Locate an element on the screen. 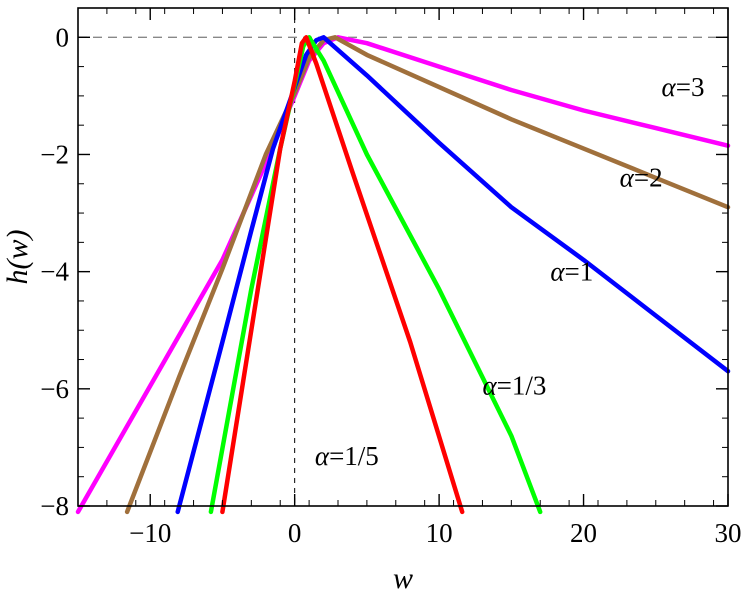  x-tick-label: 30 is located at coordinates (728, 533).